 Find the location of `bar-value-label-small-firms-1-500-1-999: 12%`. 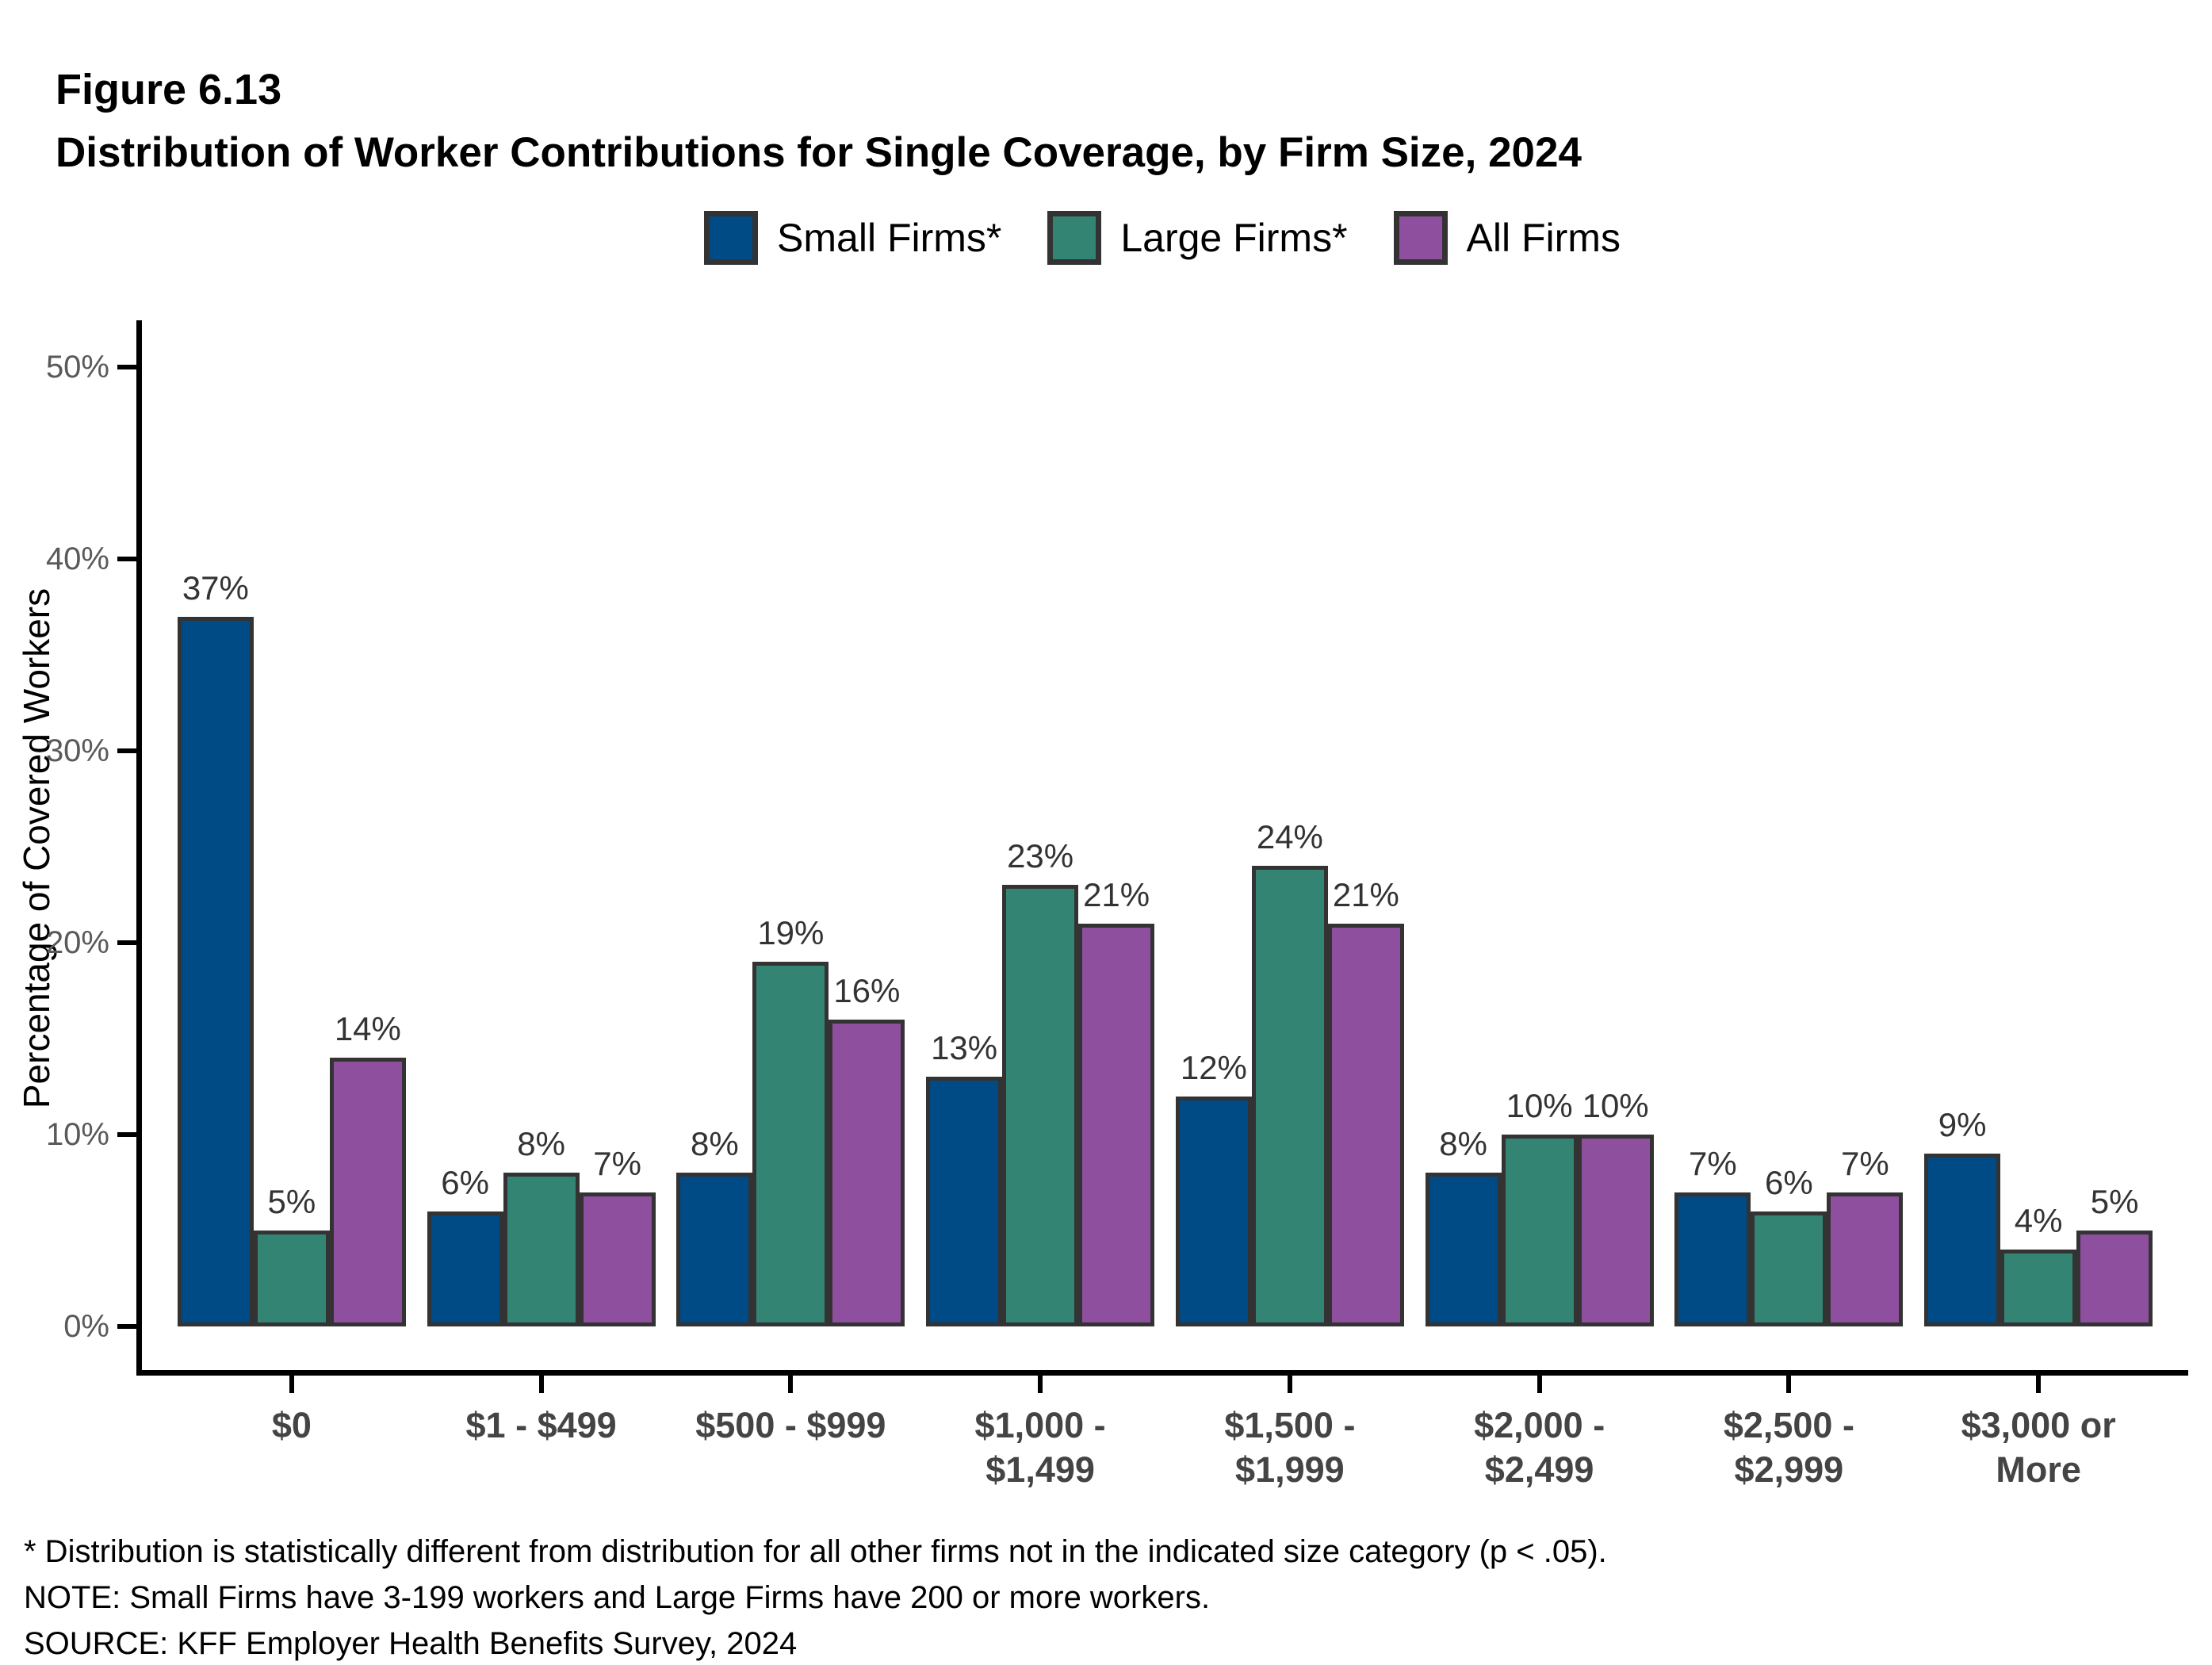

bar-value-label-small-firms-1-500-1-999: 12% is located at coordinates (1213, 1067).